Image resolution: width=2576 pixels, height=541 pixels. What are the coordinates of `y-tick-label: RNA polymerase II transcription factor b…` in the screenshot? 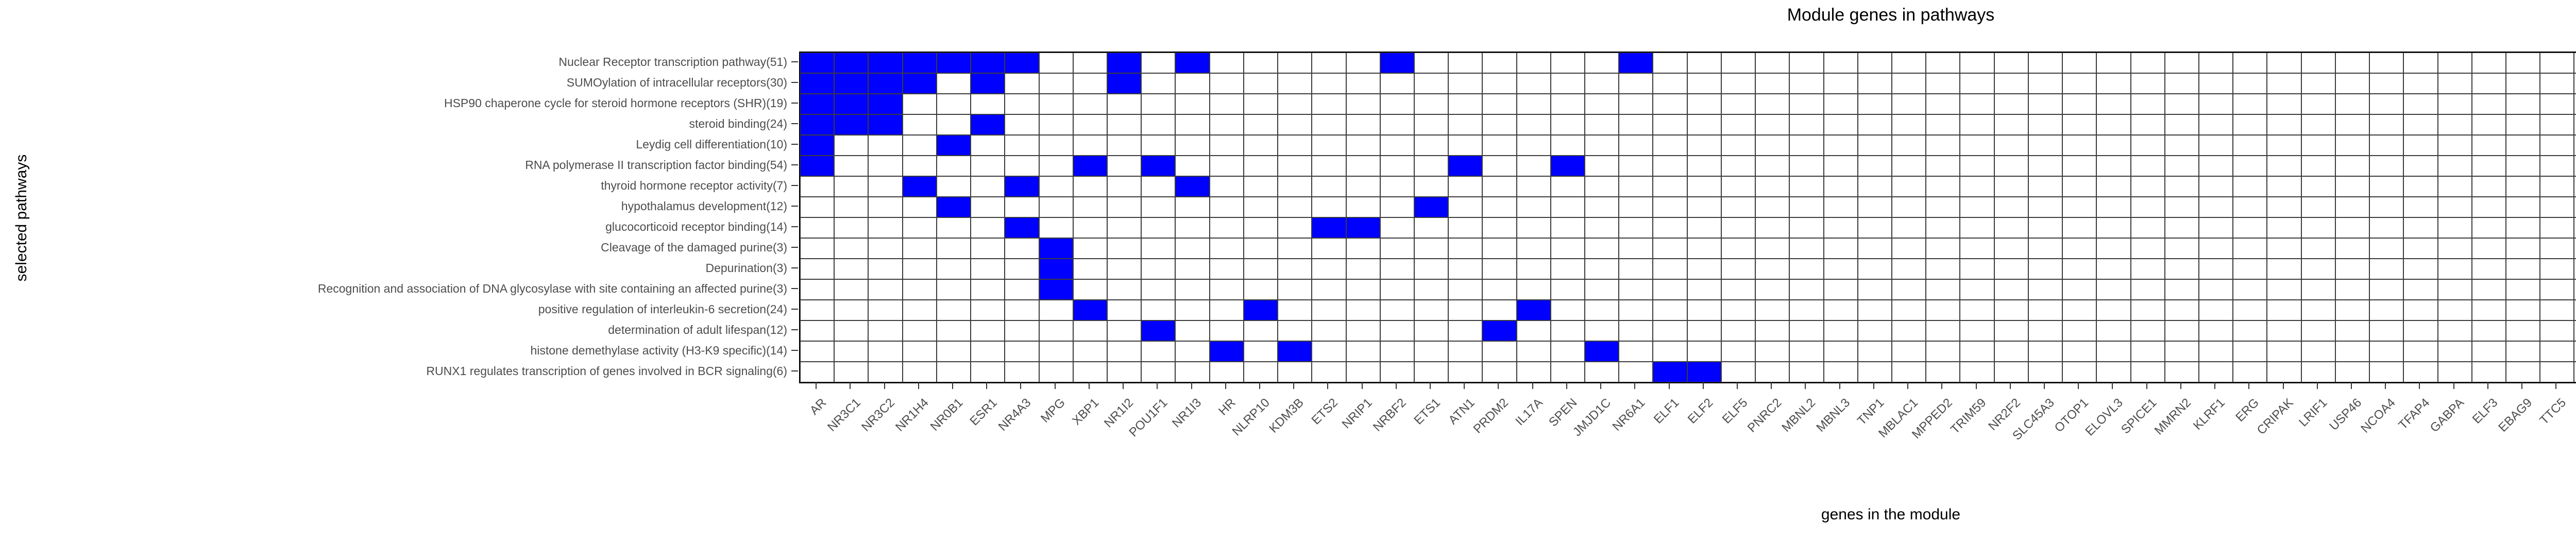 It's located at (656, 165).